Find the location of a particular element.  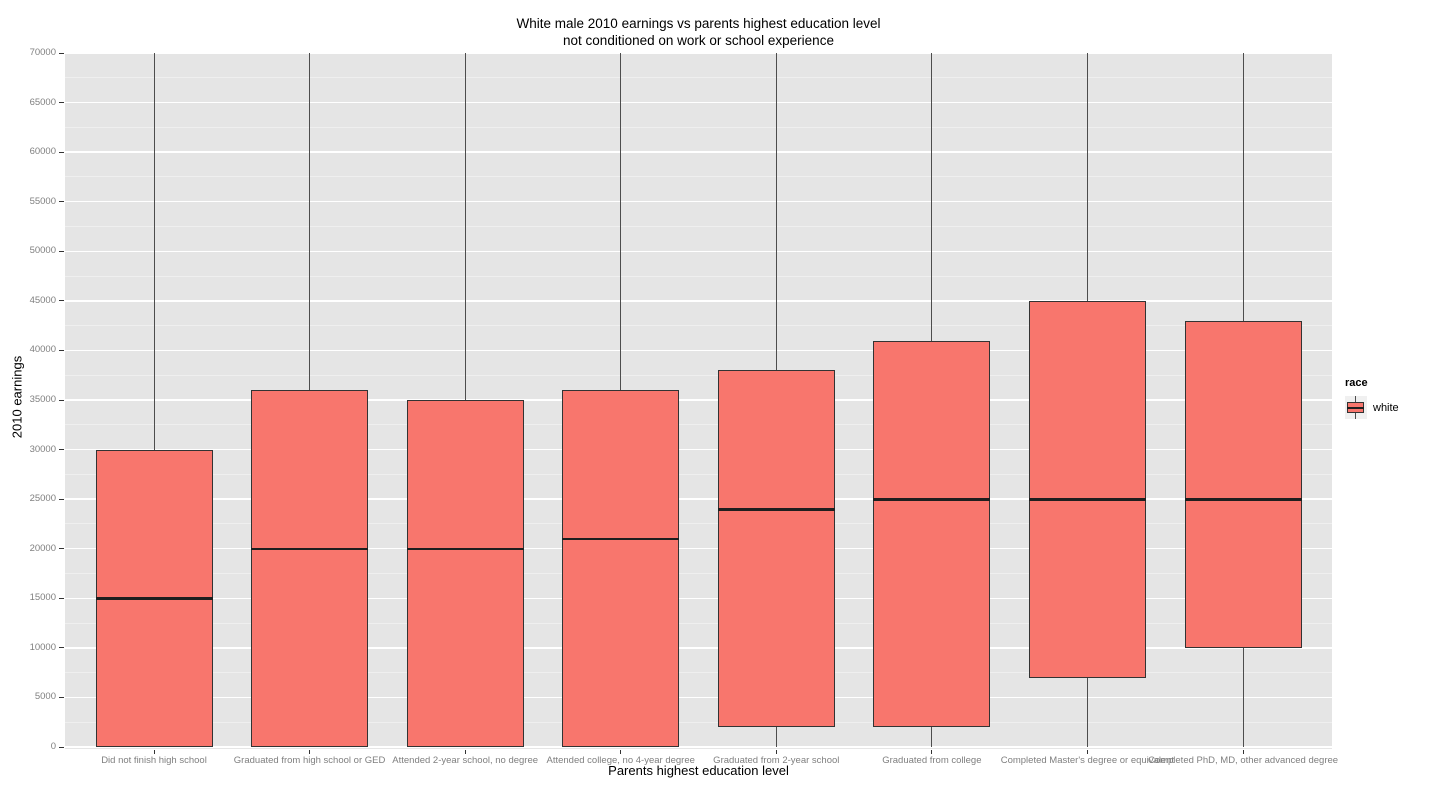

x-tick-label: Attended college, no 4-year degree is located at coordinates (620, 760).